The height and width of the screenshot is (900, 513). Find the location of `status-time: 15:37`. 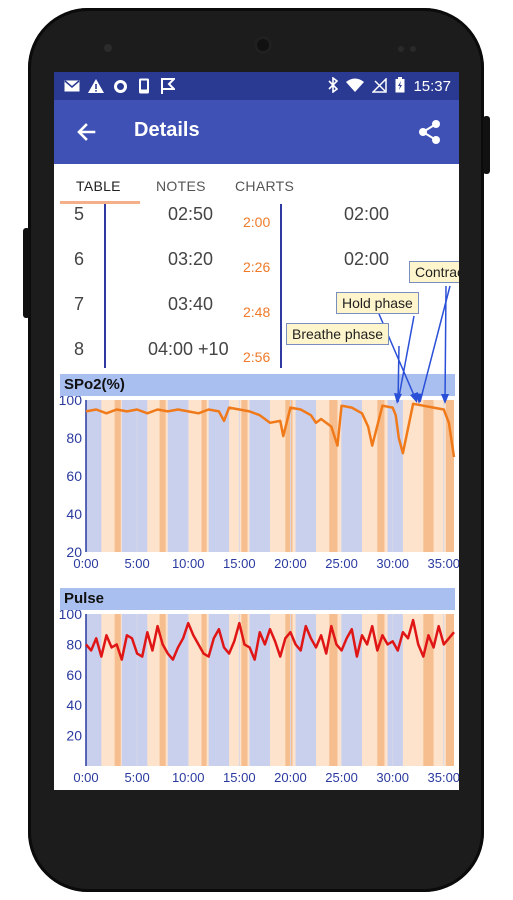

status-time: 15:37 is located at coordinates (432, 86).